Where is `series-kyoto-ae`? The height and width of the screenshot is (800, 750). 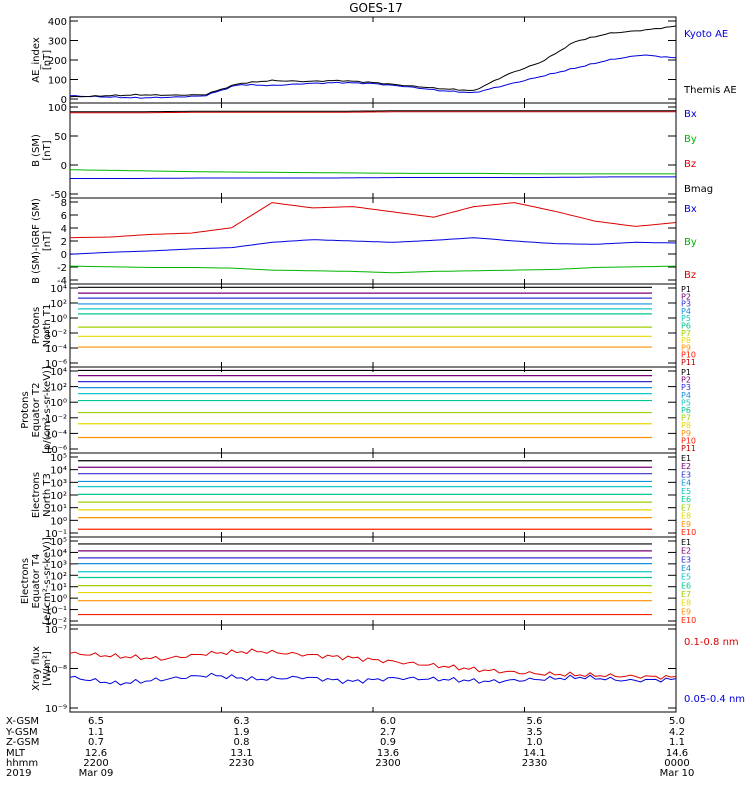 series-kyoto-ae is located at coordinates (373, 76).